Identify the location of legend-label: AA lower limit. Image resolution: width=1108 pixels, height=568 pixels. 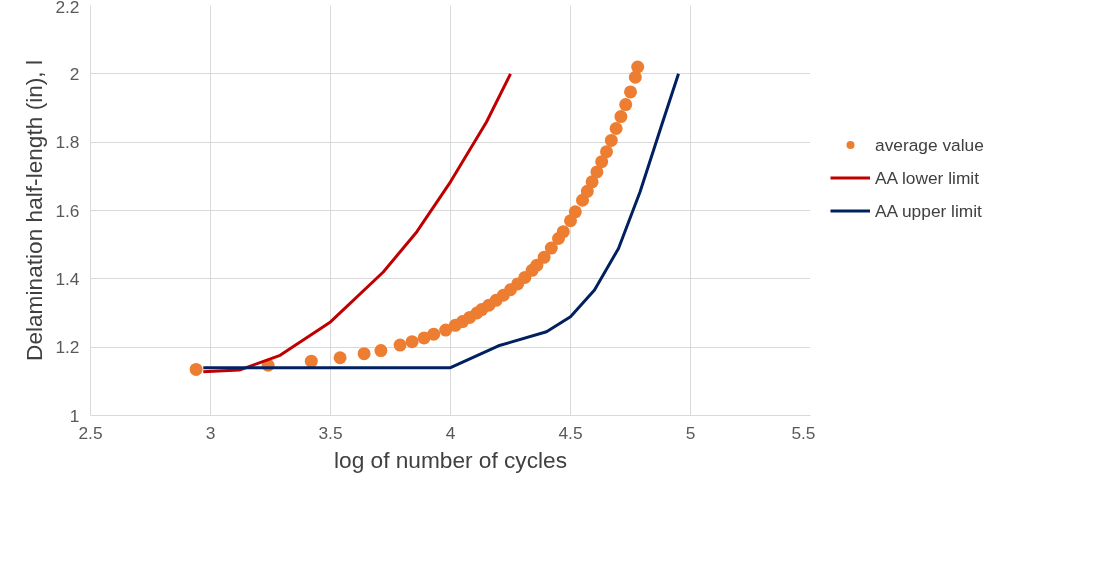
(927, 177).